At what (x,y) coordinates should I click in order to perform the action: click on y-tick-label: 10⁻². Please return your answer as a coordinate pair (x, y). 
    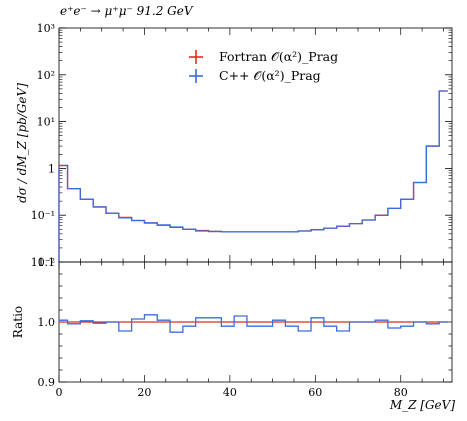
    Looking at the image, I should click on (43, 262).